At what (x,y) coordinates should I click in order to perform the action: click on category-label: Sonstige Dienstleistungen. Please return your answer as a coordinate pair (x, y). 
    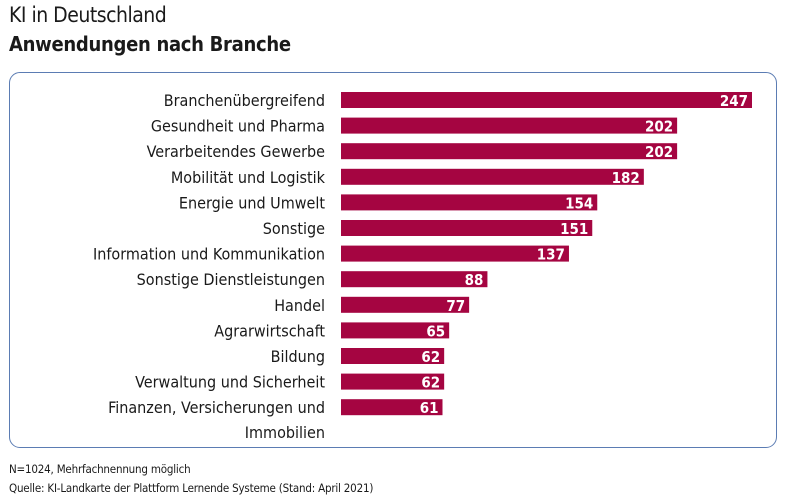
    Looking at the image, I should click on (231, 279).